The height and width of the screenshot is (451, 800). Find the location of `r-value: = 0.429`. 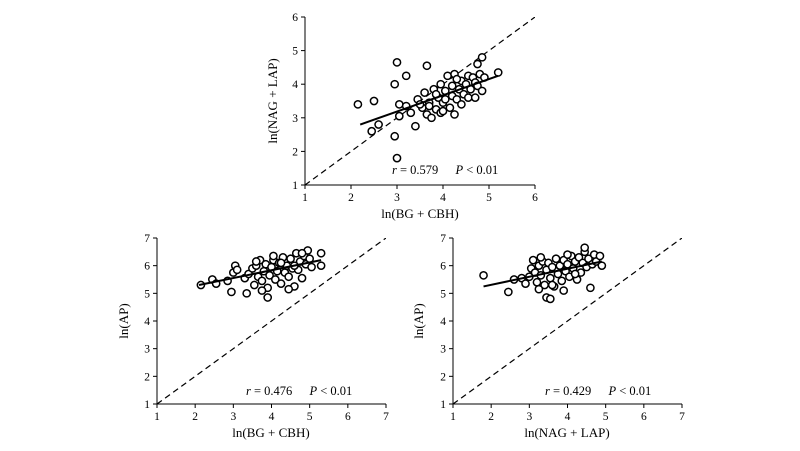

r-value: = 0.429 is located at coordinates (570, 391).